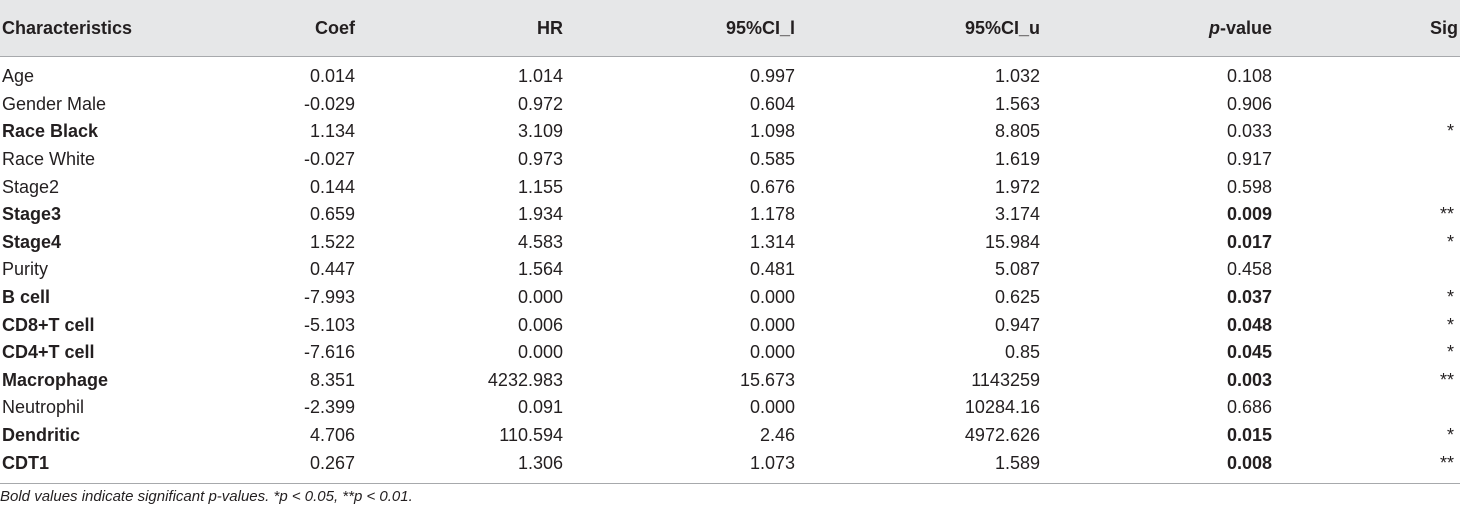 This screenshot has width=1460, height=515. Describe the element at coordinates (1249, 297) in the screenshot. I see `cell-p-value: 0.037` at that location.